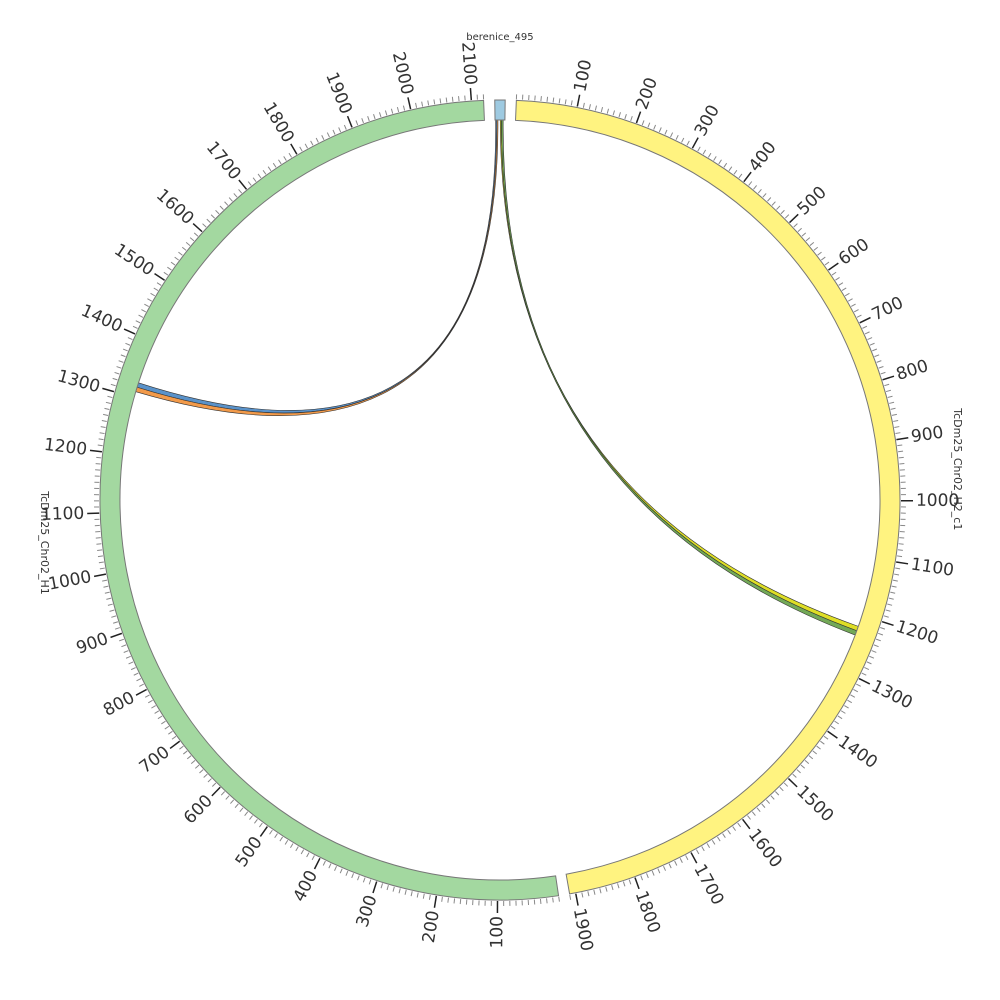 Image resolution: width=1000 pixels, height=1000 pixels. What do you see at coordinates (912, 370) in the screenshot?
I see `tick-label: 800` at bounding box center [912, 370].